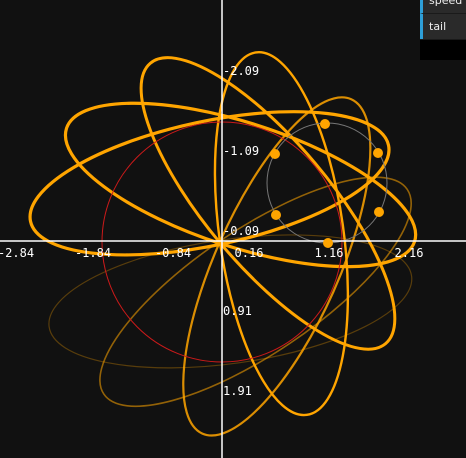 Image resolution: width=466 pixels, height=458 pixels. I want to click on x-tick-label: 0.16, so click(249, 253).